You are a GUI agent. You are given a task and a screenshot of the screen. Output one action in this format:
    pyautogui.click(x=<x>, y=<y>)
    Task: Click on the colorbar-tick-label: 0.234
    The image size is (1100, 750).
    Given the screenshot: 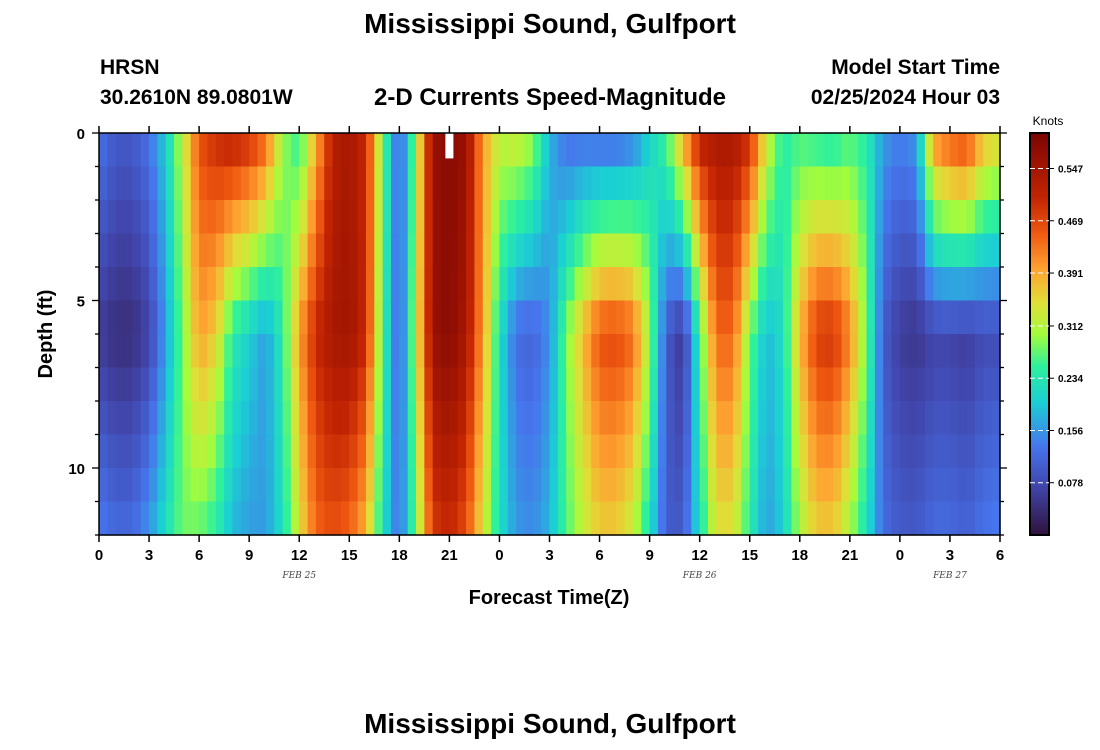 What is the action you would take?
    pyautogui.click(x=1070, y=379)
    